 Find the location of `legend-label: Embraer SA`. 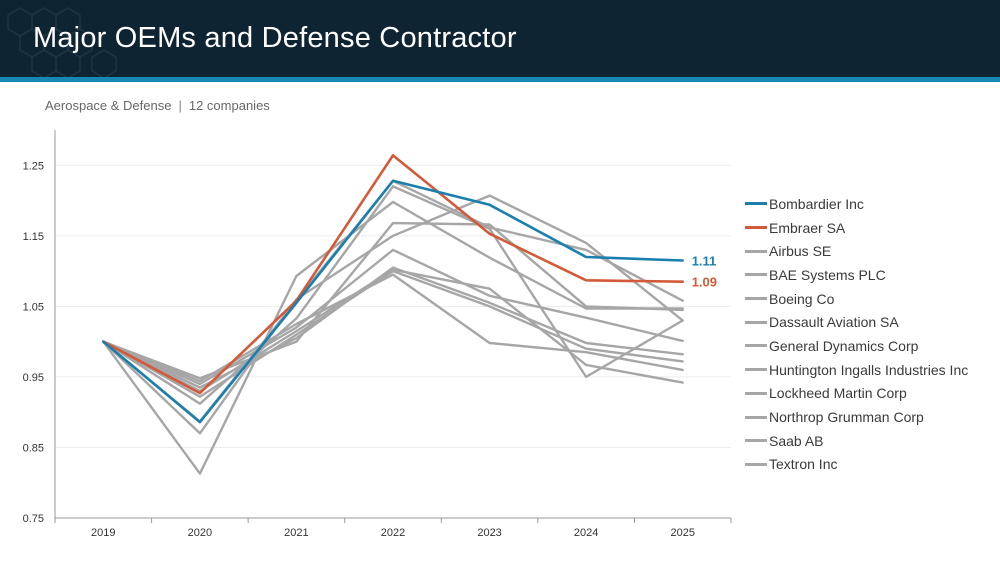

legend-label: Embraer SA is located at coordinates (807, 227).